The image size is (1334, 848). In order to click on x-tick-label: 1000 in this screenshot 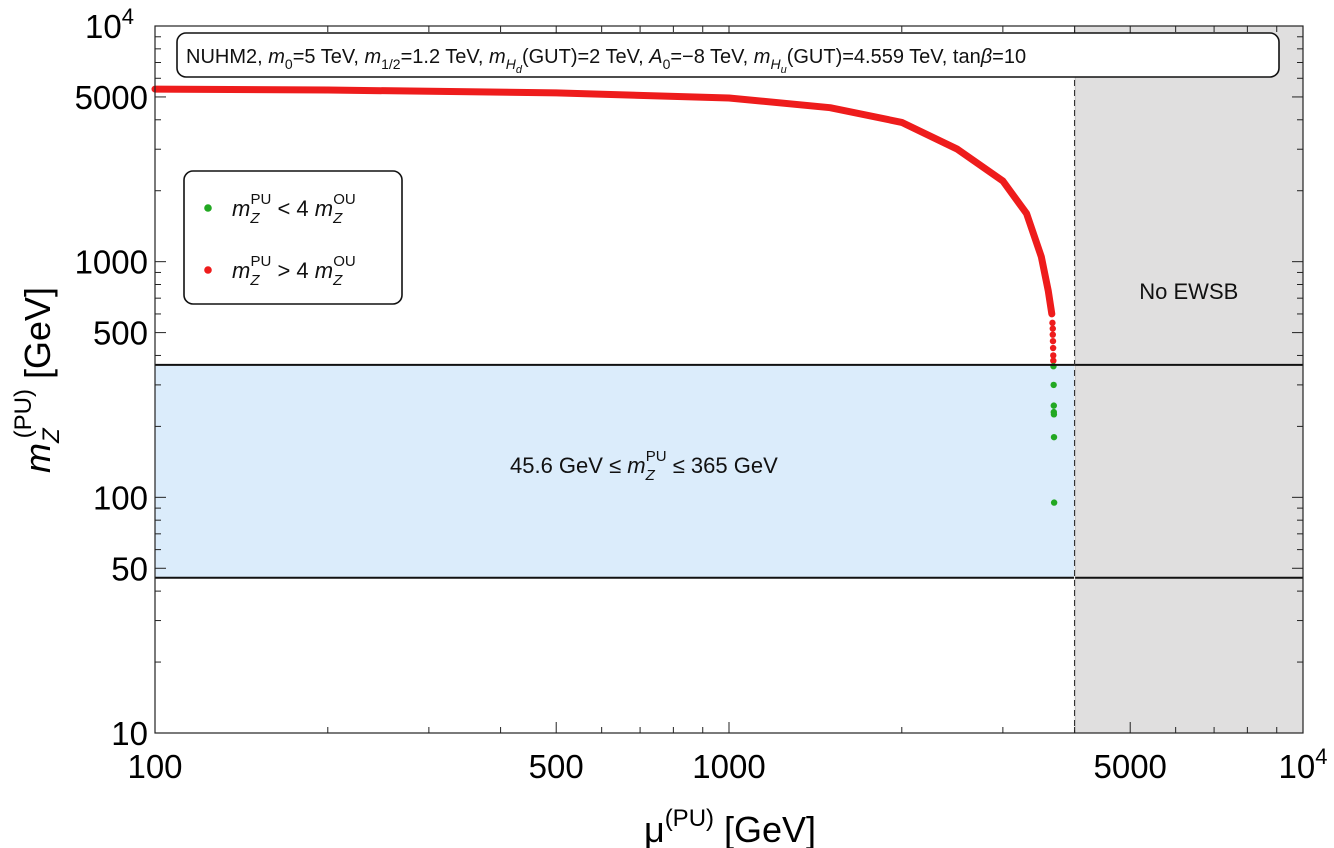, I will do `click(728, 766)`.